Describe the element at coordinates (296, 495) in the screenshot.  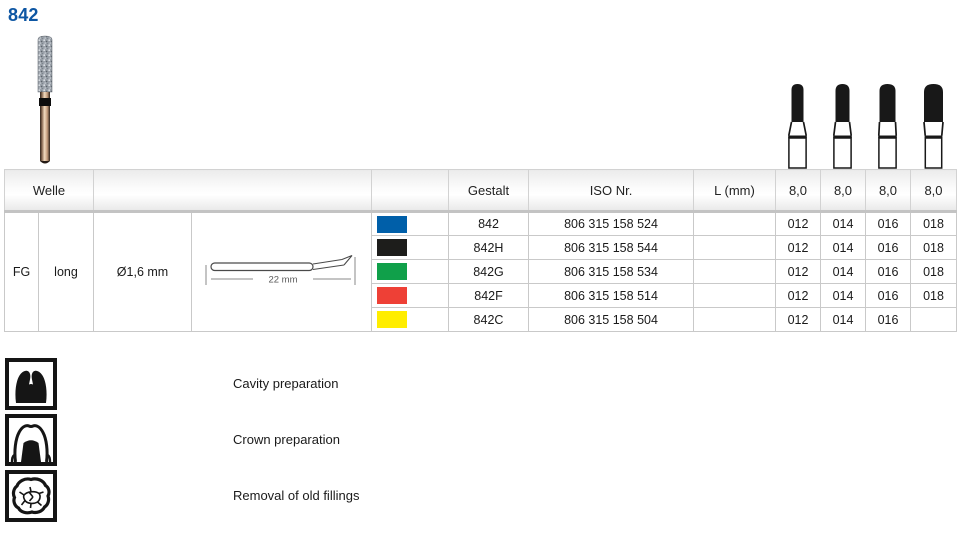
I see `application-label-filling: Removal of old fillings` at that location.